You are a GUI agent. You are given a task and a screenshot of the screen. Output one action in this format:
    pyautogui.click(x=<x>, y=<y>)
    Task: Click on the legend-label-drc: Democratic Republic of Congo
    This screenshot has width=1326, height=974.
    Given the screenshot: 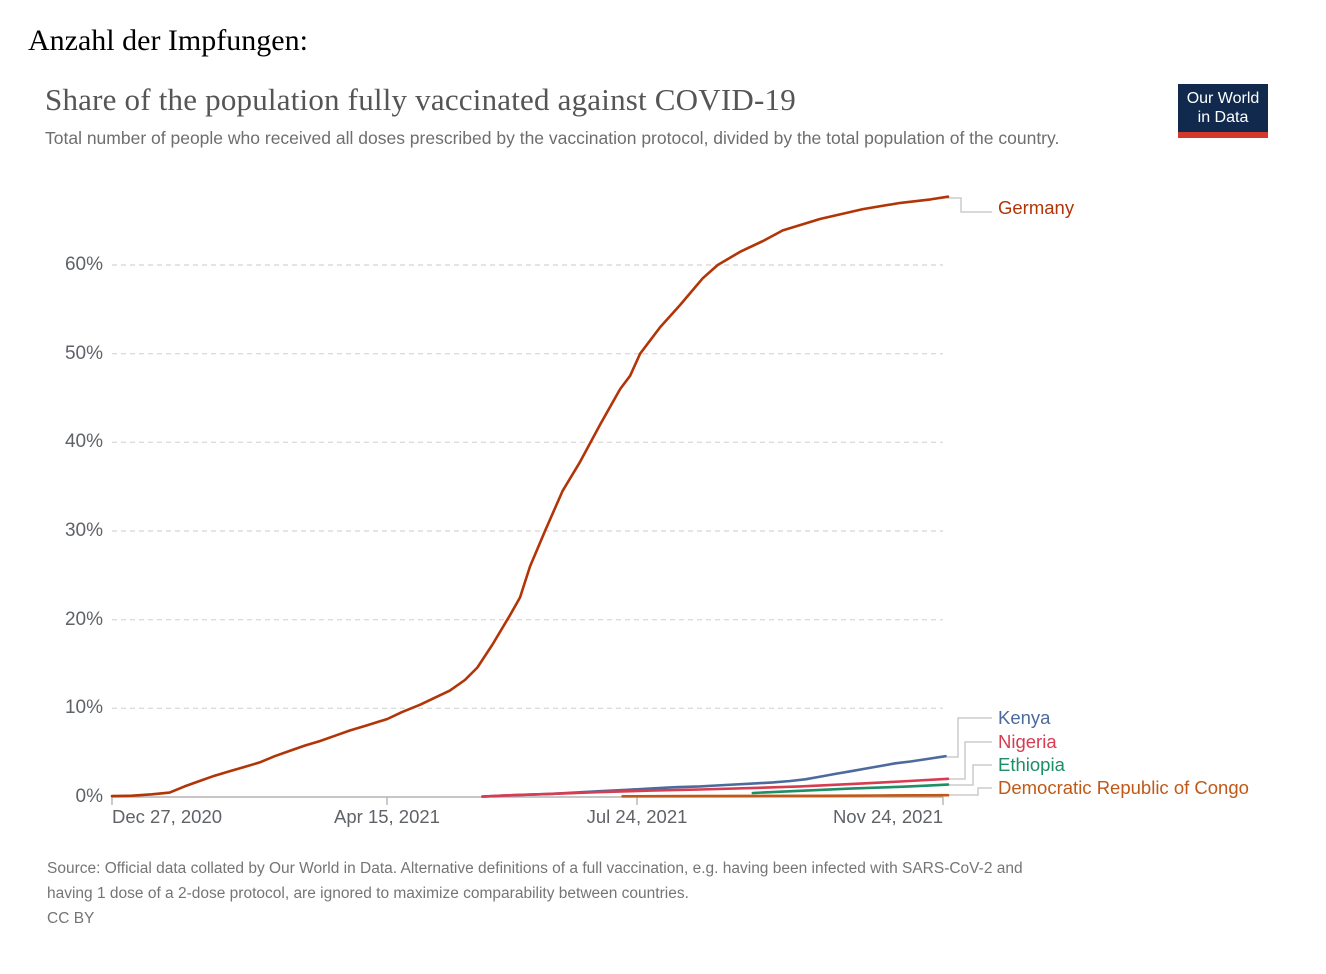 What is the action you would take?
    pyautogui.click(x=1123, y=787)
    